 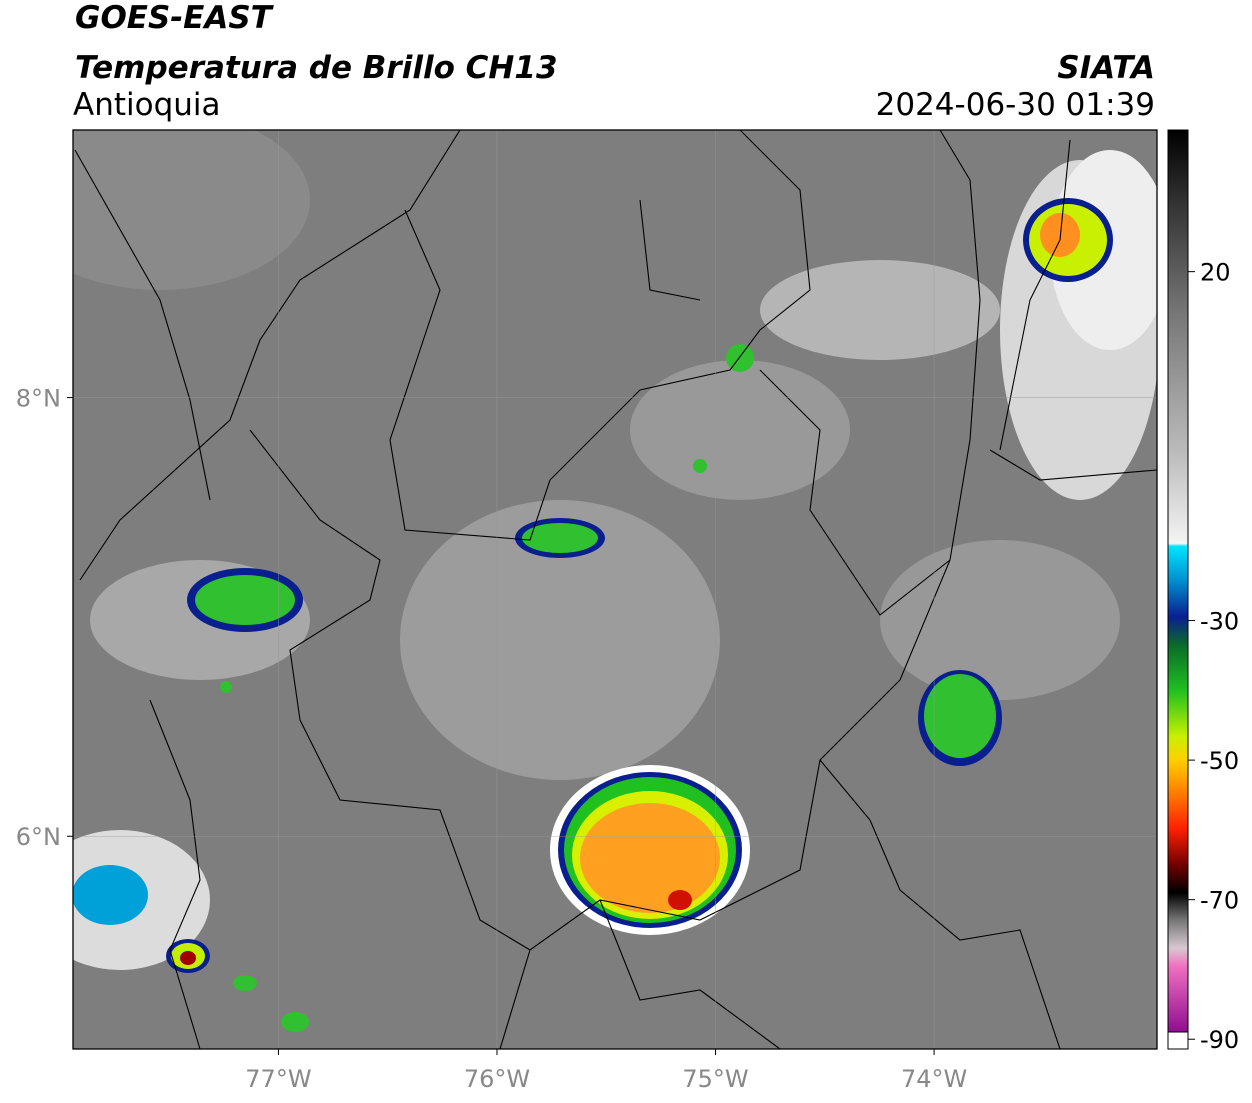 What do you see at coordinates (1106, 68) in the screenshot?
I see `source: SIATA` at bounding box center [1106, 68].